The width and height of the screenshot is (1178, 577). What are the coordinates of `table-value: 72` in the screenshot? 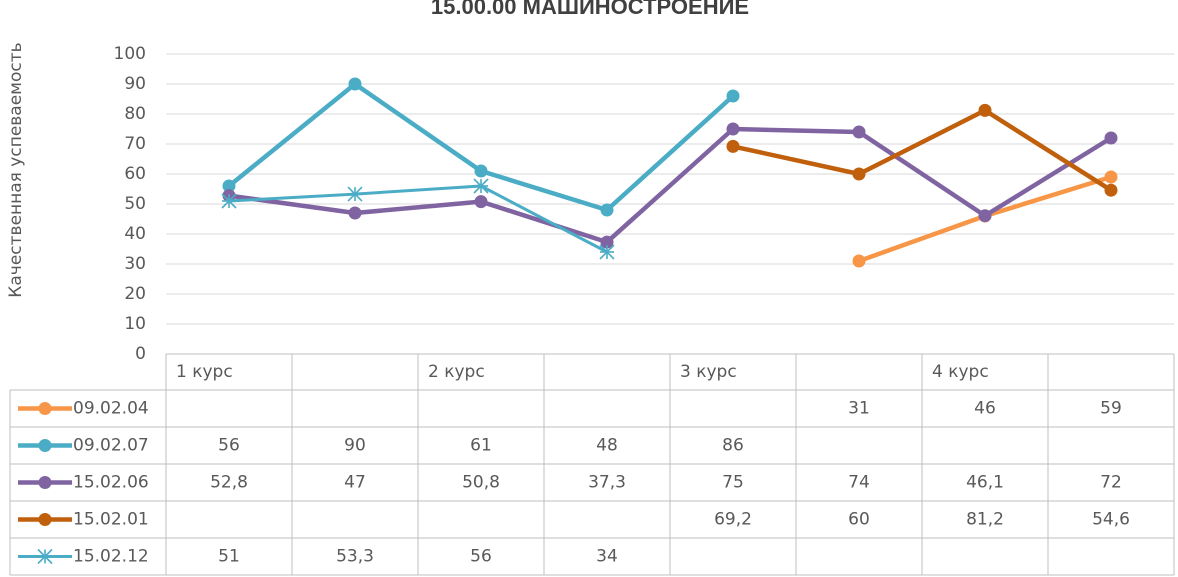 It's located at (1111, 483).